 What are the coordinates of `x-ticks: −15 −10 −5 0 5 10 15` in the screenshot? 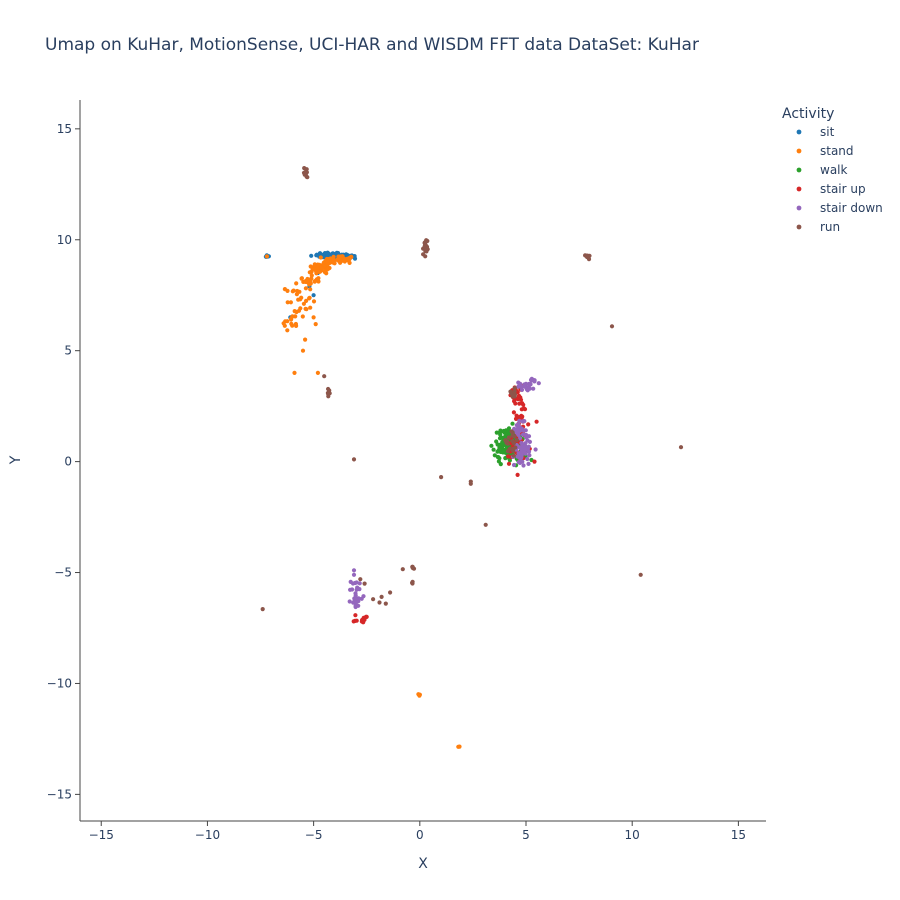 It's located at (417, 831).